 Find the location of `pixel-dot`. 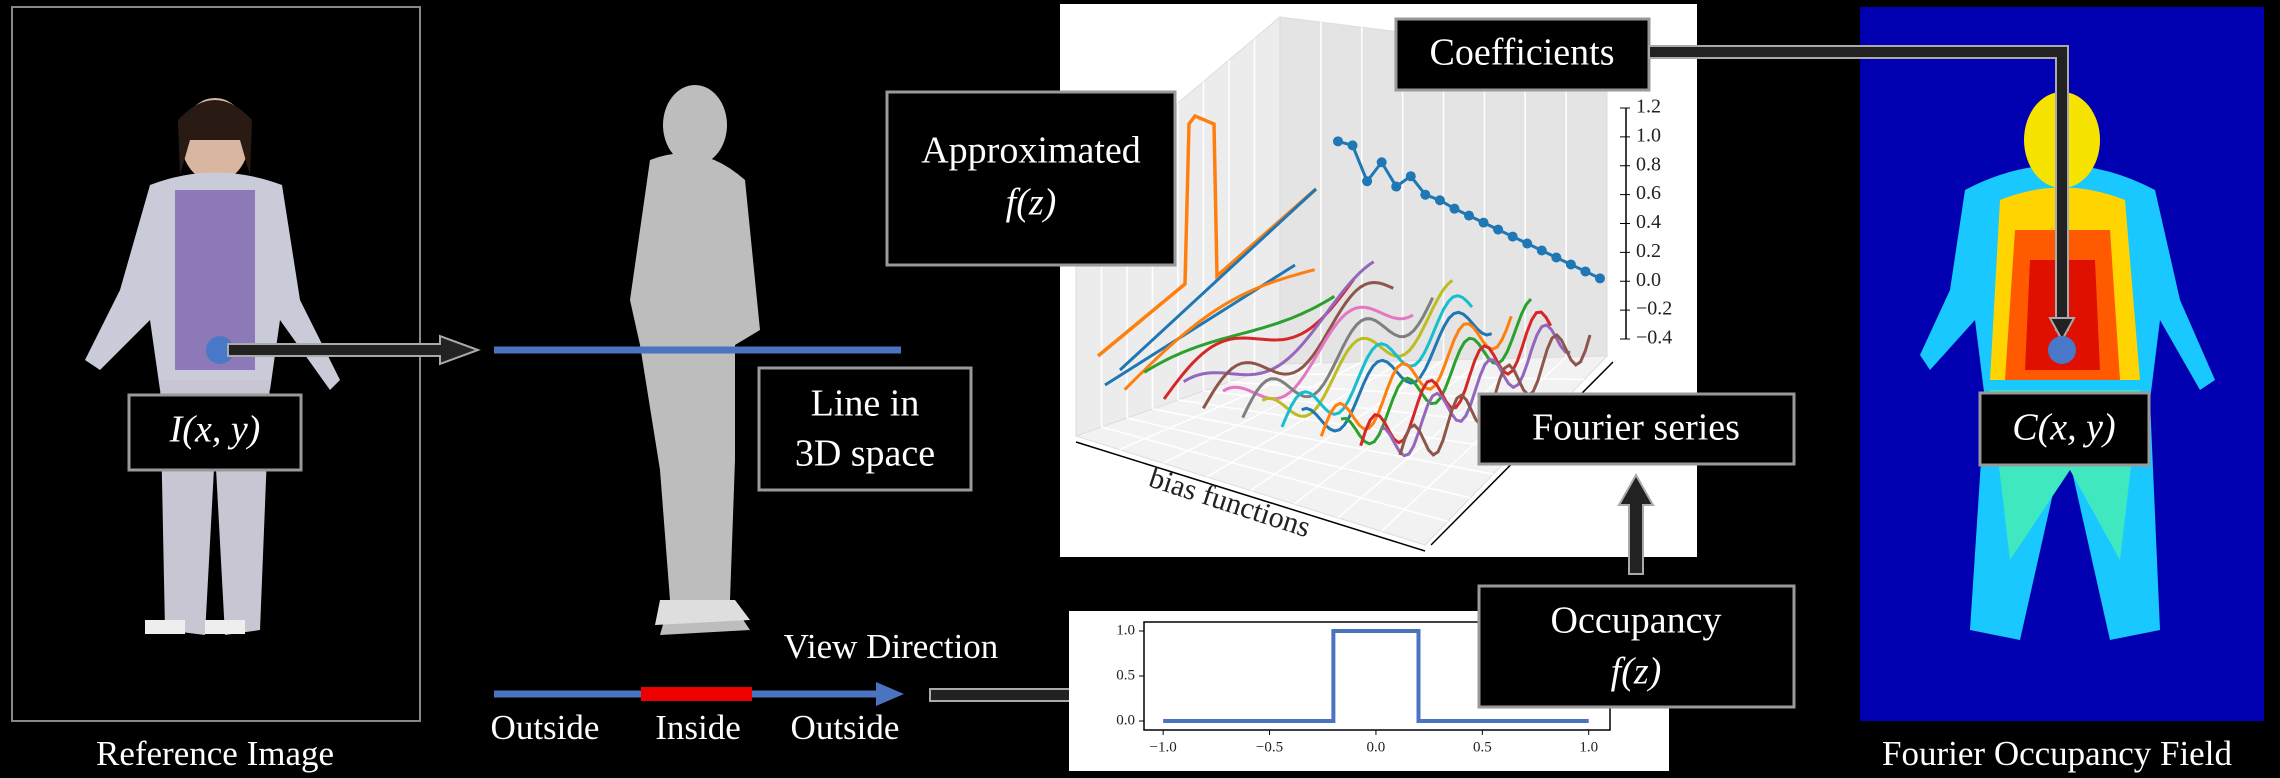

pixel-dot is located at coordinates (2062, 350).